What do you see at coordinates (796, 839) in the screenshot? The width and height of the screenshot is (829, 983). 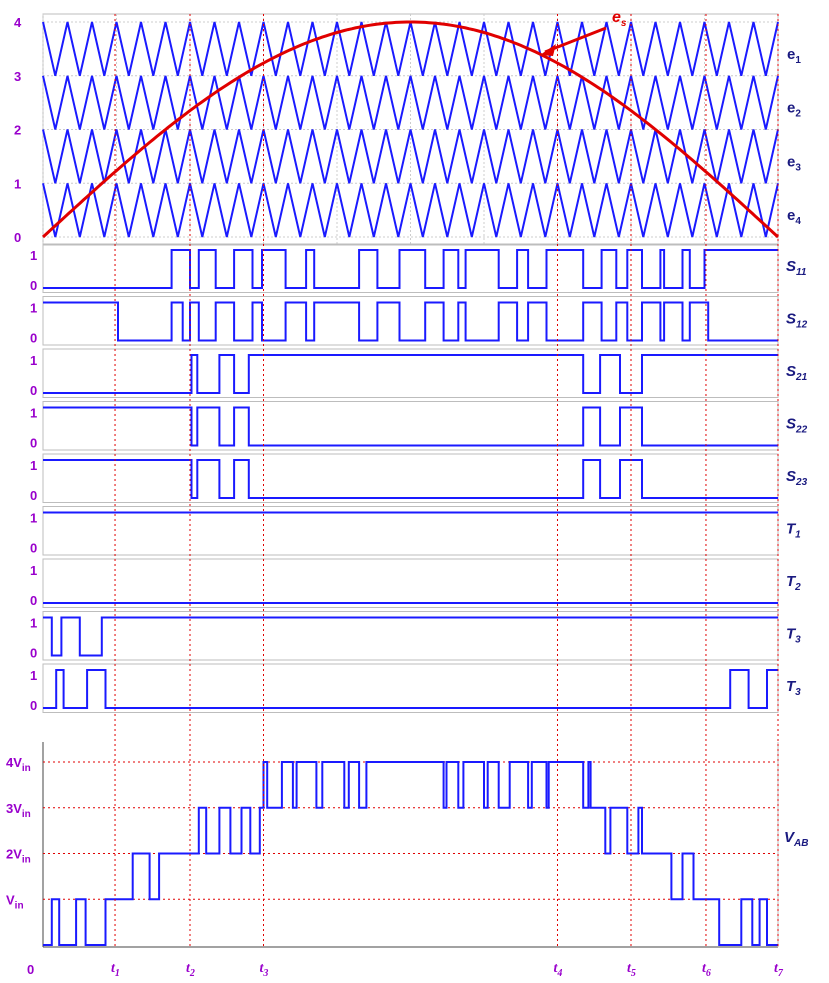 I see `voltage-label-vab: VAB` at bounding box center [796, 839].